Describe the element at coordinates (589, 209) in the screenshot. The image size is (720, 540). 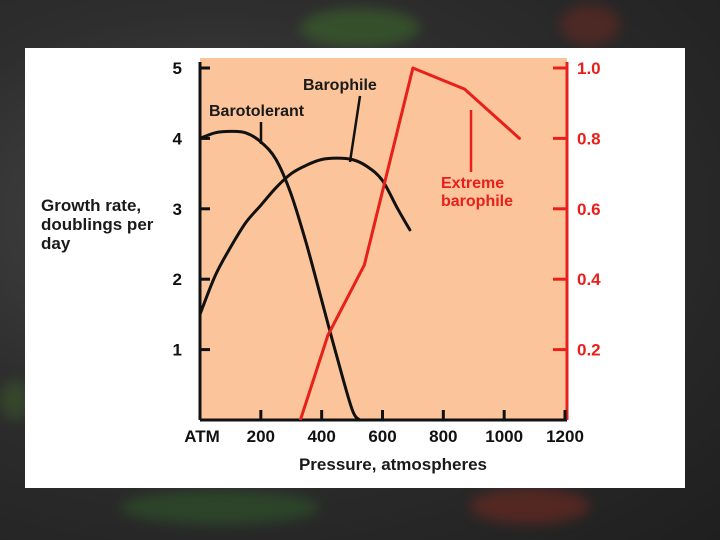
I see `y-right-tick-label-2: 0.6` at that location.